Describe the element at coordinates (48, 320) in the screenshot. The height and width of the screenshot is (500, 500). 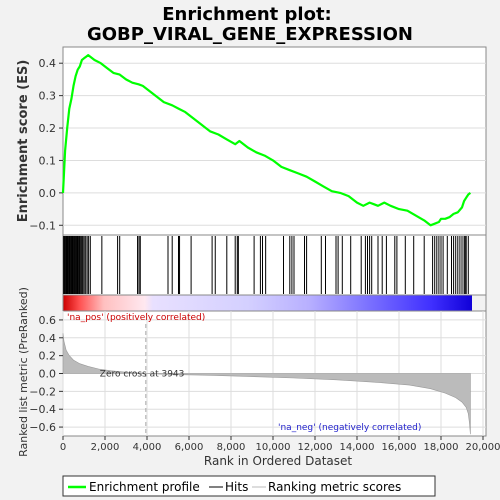
I see `metric-y-tick-label: 0.6` at that location.